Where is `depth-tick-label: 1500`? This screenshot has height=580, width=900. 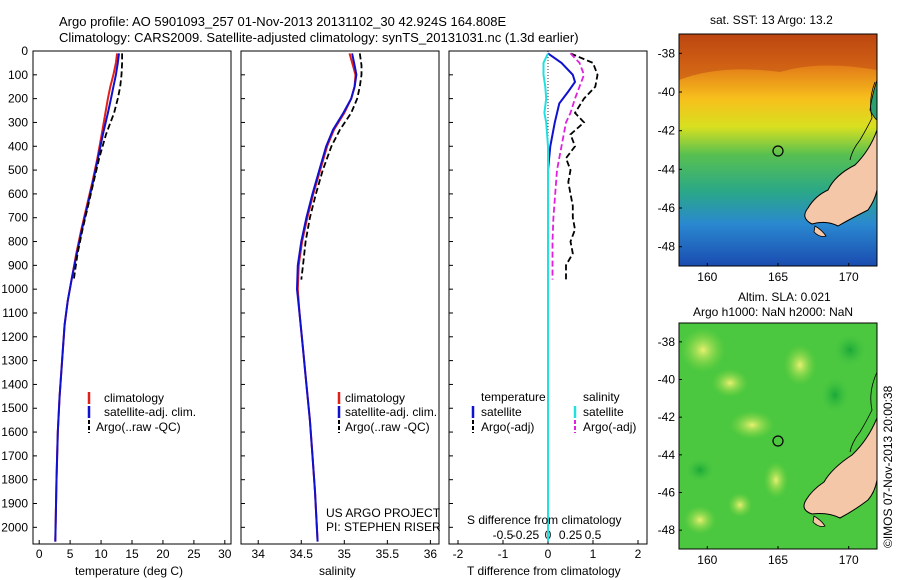 depth-tick-label: 1500 is located at coordinates (14, 408).